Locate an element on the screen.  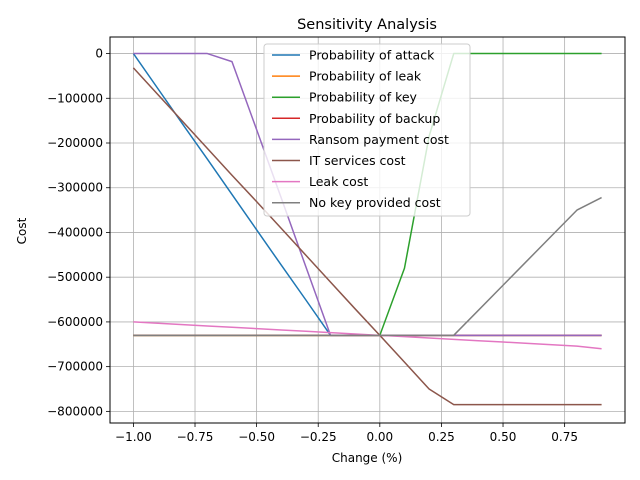
y-tick-label: −700000 is located at coordinates (75, 367).